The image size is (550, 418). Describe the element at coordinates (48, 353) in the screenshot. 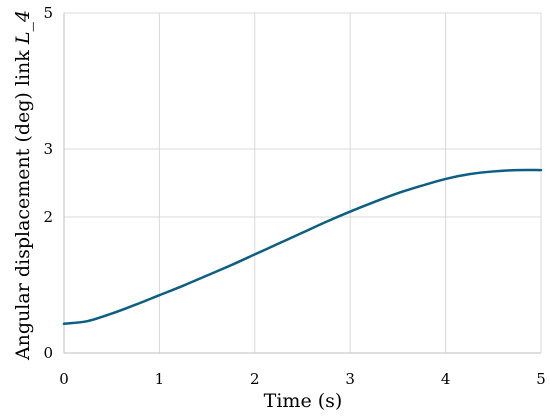

I see `y-tick-label: 0` at that location.